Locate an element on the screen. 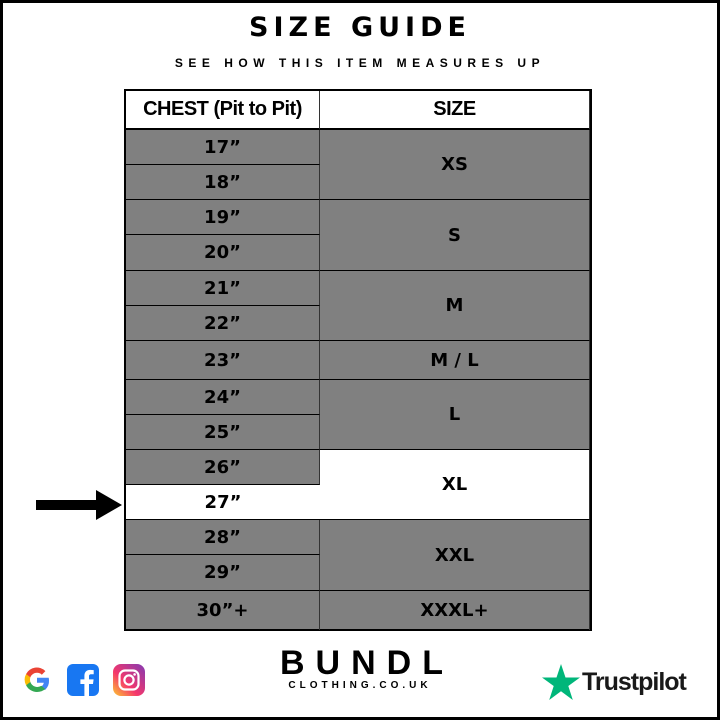 This screenshot has width=720, height=720. size-cell: XXL is located at coordinates (455, 555).